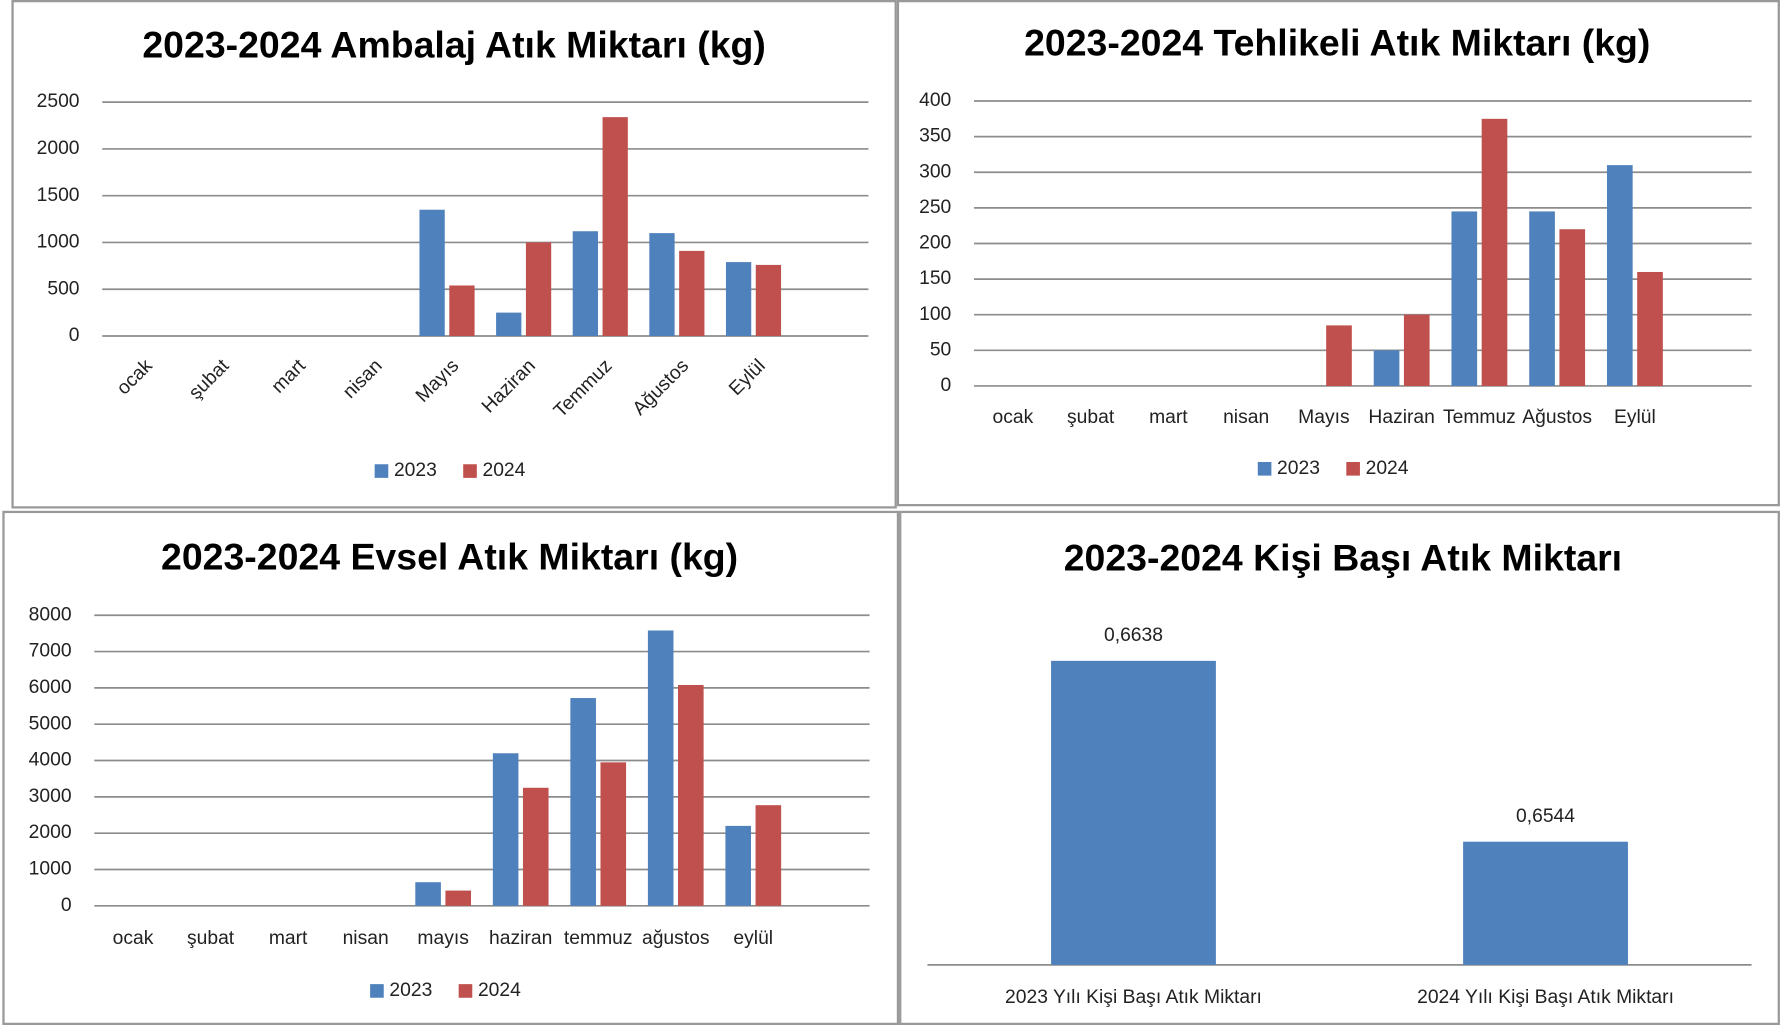 This screenshot has width=1780, height=1025. I want to click on x-tick-label: 2024 Yılı Kişi Başı Atık Miktarı, so click(1545, 997).